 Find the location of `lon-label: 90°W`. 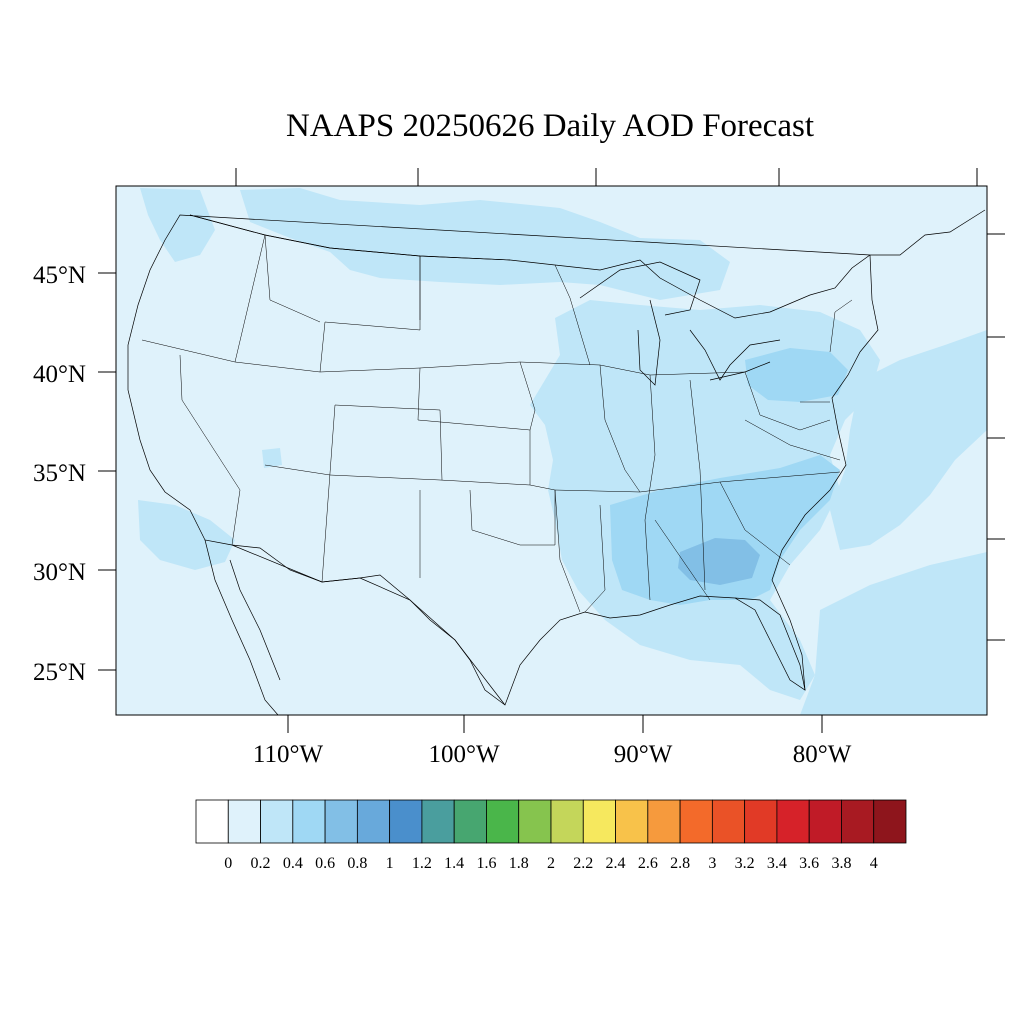

lon-label: 90°W is located at coordinates (643, 754).